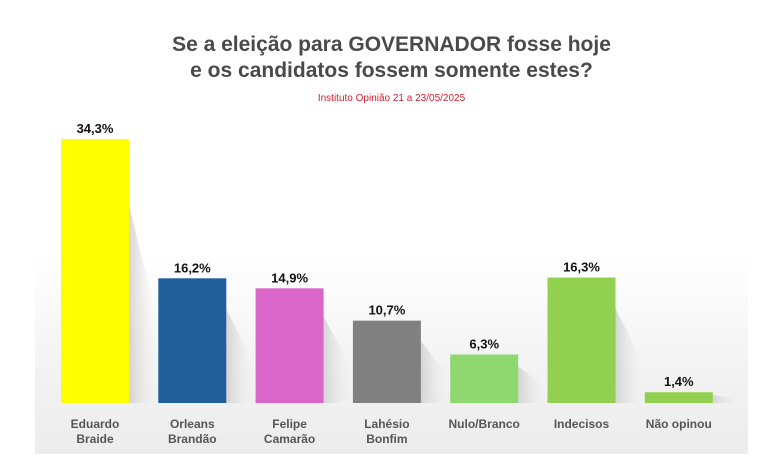  I want to click on data-label-1: 34,3%, so click(95, 128).